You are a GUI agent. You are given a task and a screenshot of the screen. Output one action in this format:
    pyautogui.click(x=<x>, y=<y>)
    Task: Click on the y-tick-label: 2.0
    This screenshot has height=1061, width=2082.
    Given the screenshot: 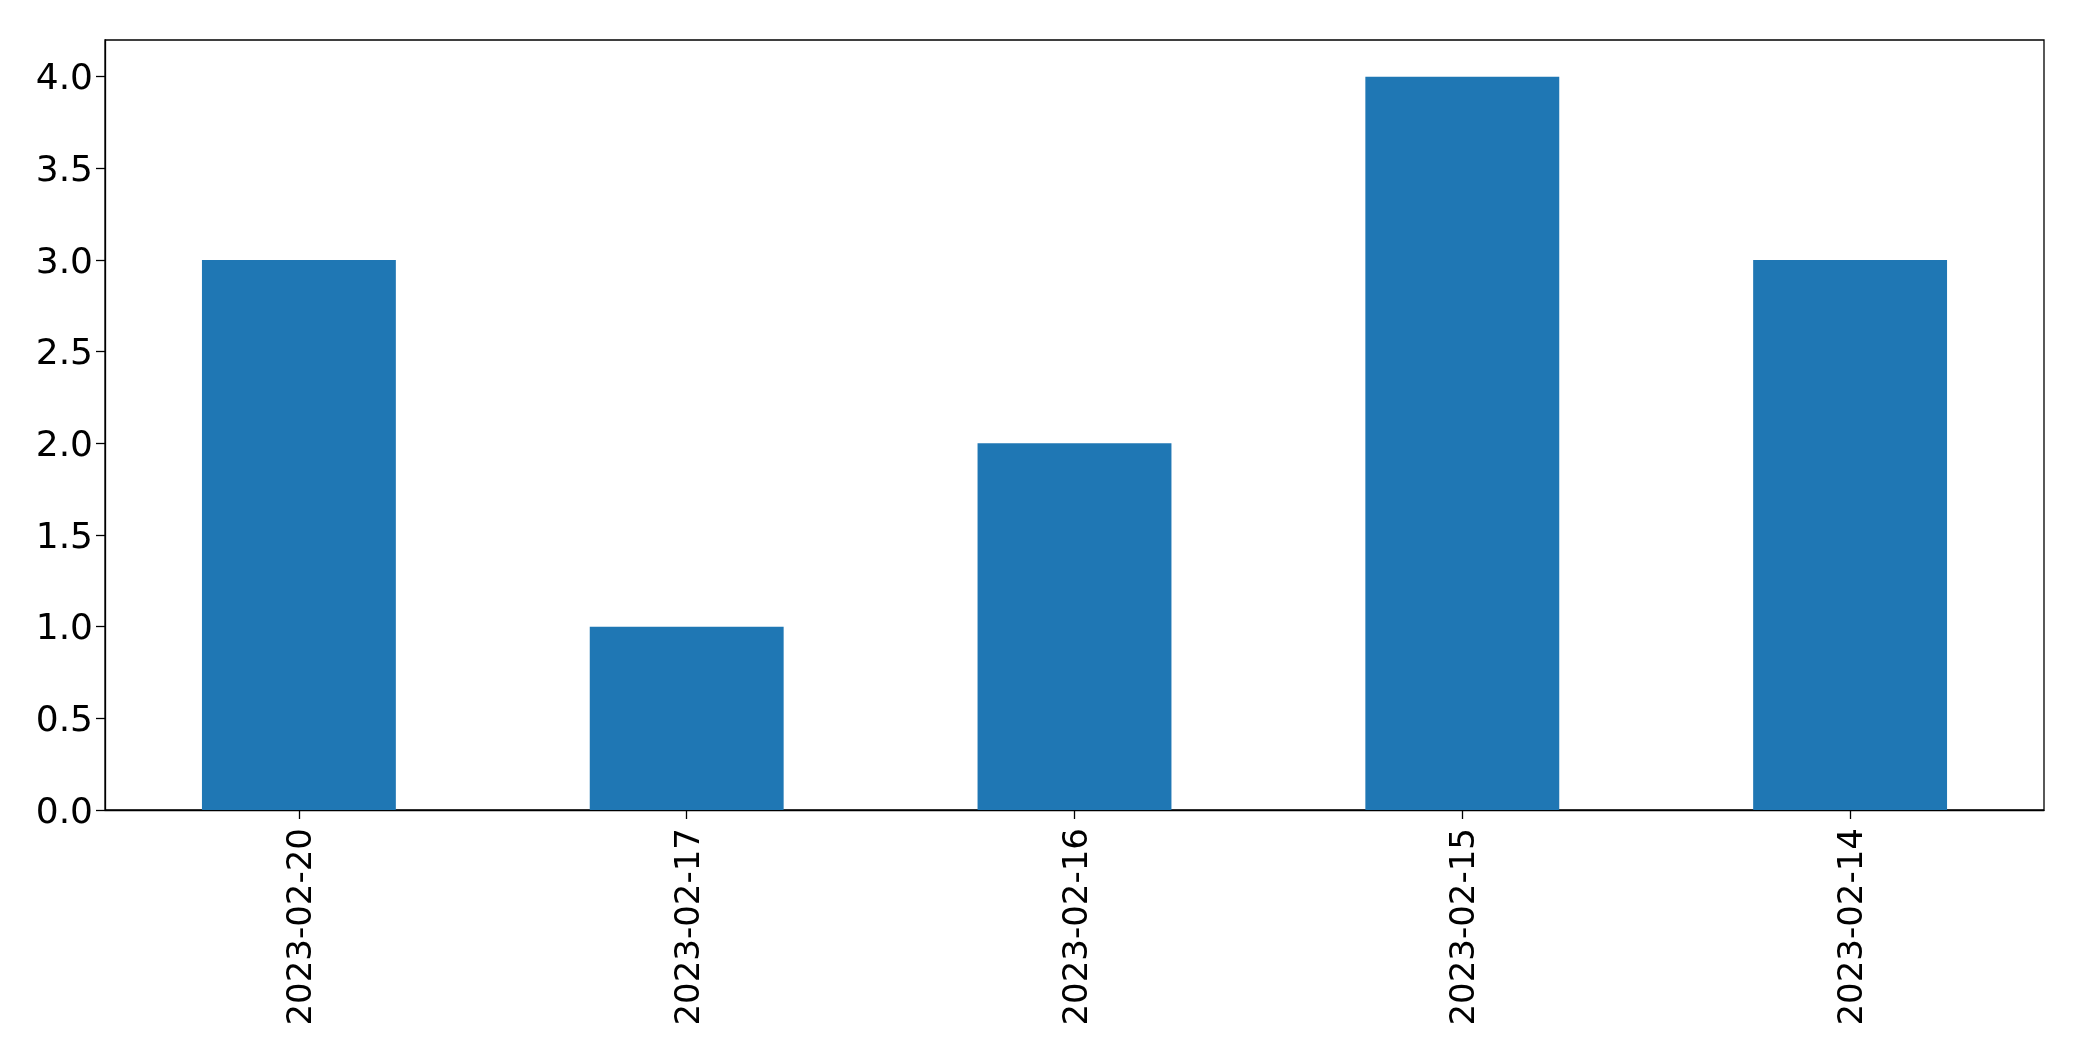 What is the action you would take?
    pyautogui.click(x=64, y=443)
    